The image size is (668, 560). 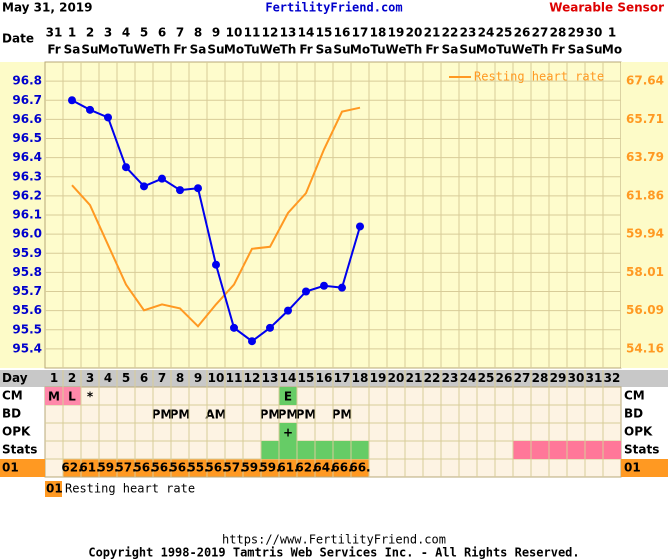 What do you see at coordinates (522, 33) in the screenshot?
I see `date-number: 26` at bounding box center [522, 33].